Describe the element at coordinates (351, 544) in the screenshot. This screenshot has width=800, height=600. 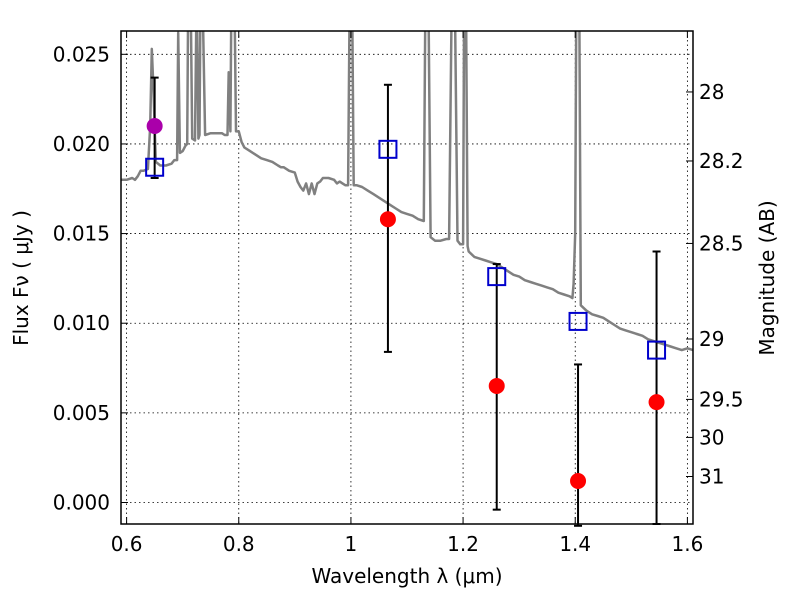
I see `x-tick-label: 1` at that location.